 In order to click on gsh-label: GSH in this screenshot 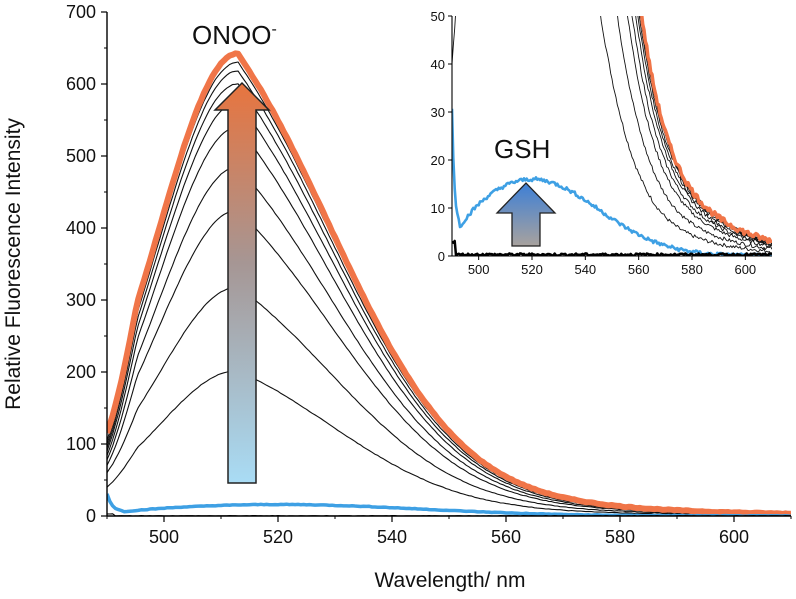, I will do `click(522, 149)`.